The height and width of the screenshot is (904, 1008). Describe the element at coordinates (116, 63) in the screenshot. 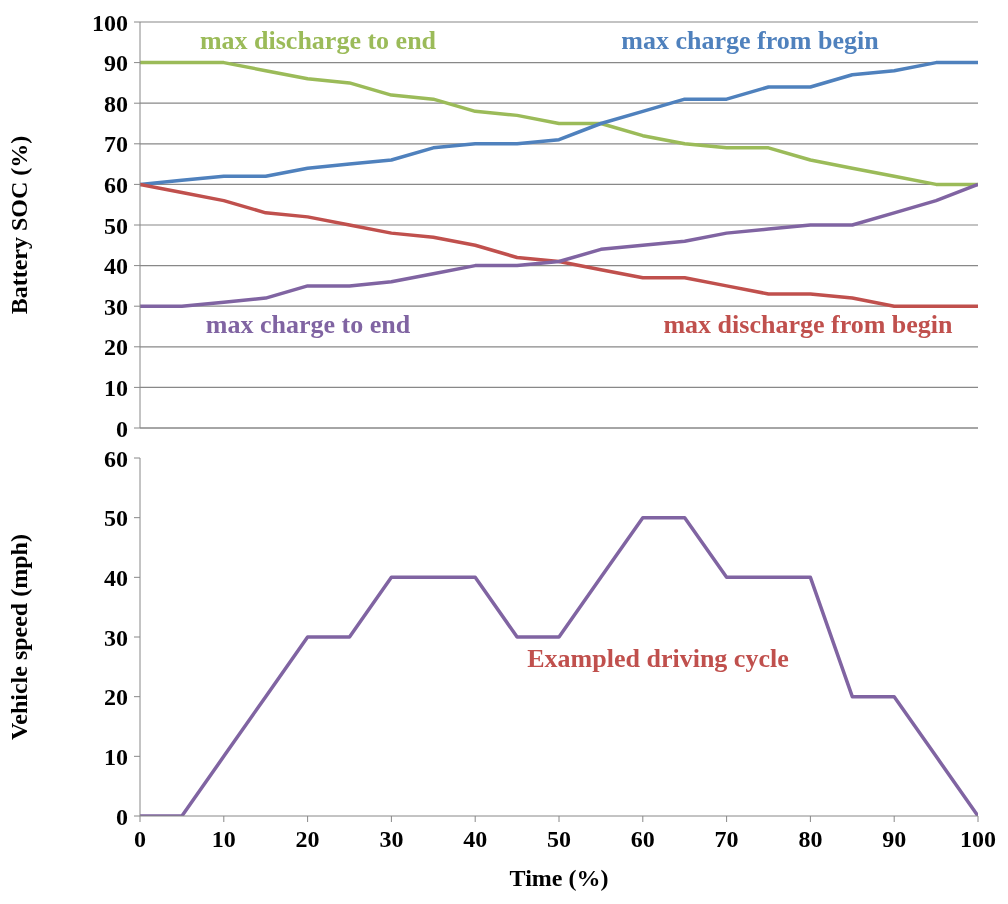

I see `y-tick-label: 90` at that location.